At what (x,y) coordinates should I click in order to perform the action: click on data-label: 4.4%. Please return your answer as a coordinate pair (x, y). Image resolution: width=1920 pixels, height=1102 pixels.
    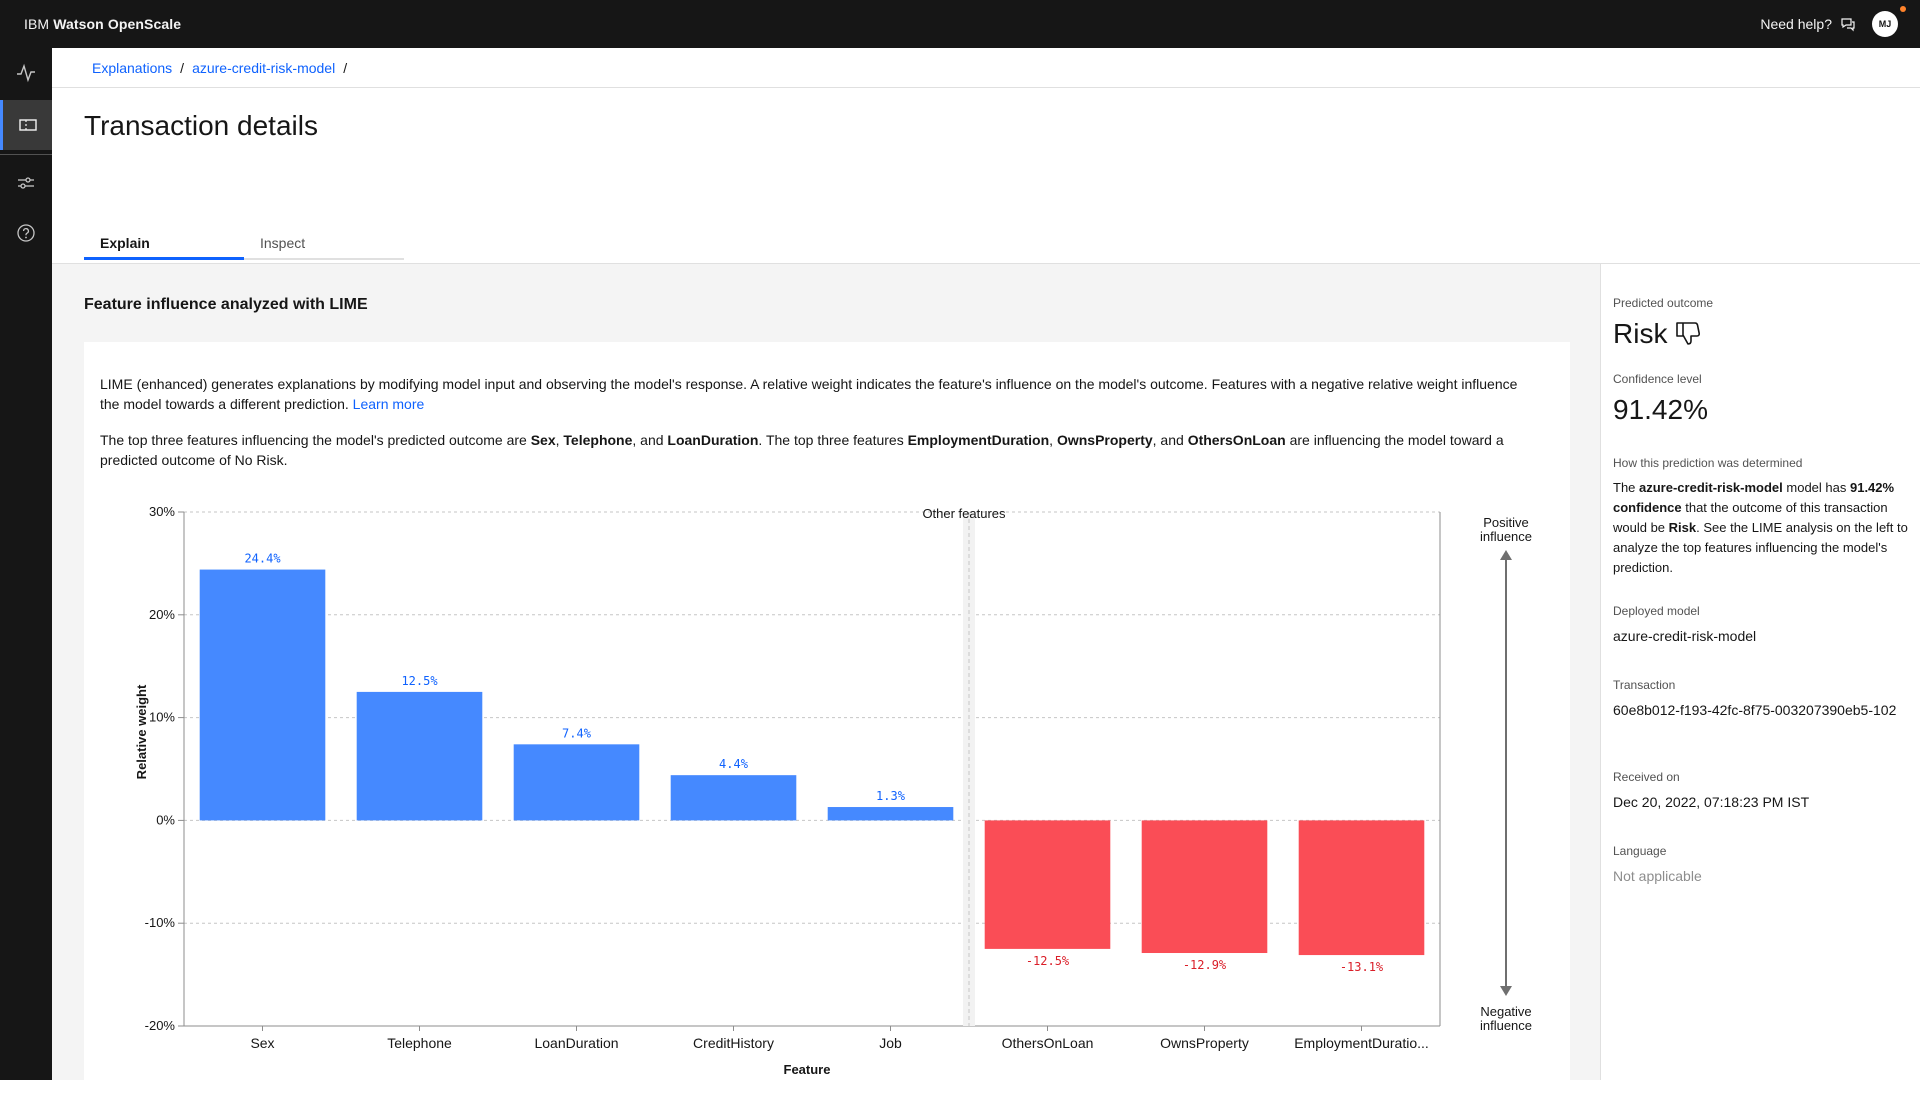
    Looking at the image, I should click on (734, 764).